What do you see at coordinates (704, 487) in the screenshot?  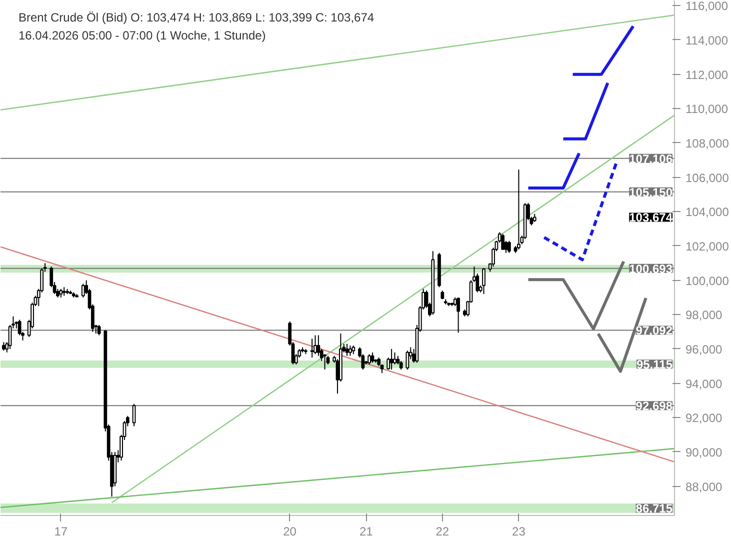 I see `y-tick-label: 88,000` at bounding box center [704, 487].